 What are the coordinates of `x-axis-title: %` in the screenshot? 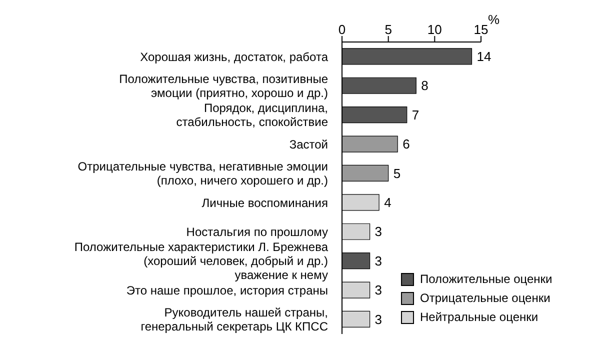 It's located at (494, 19).